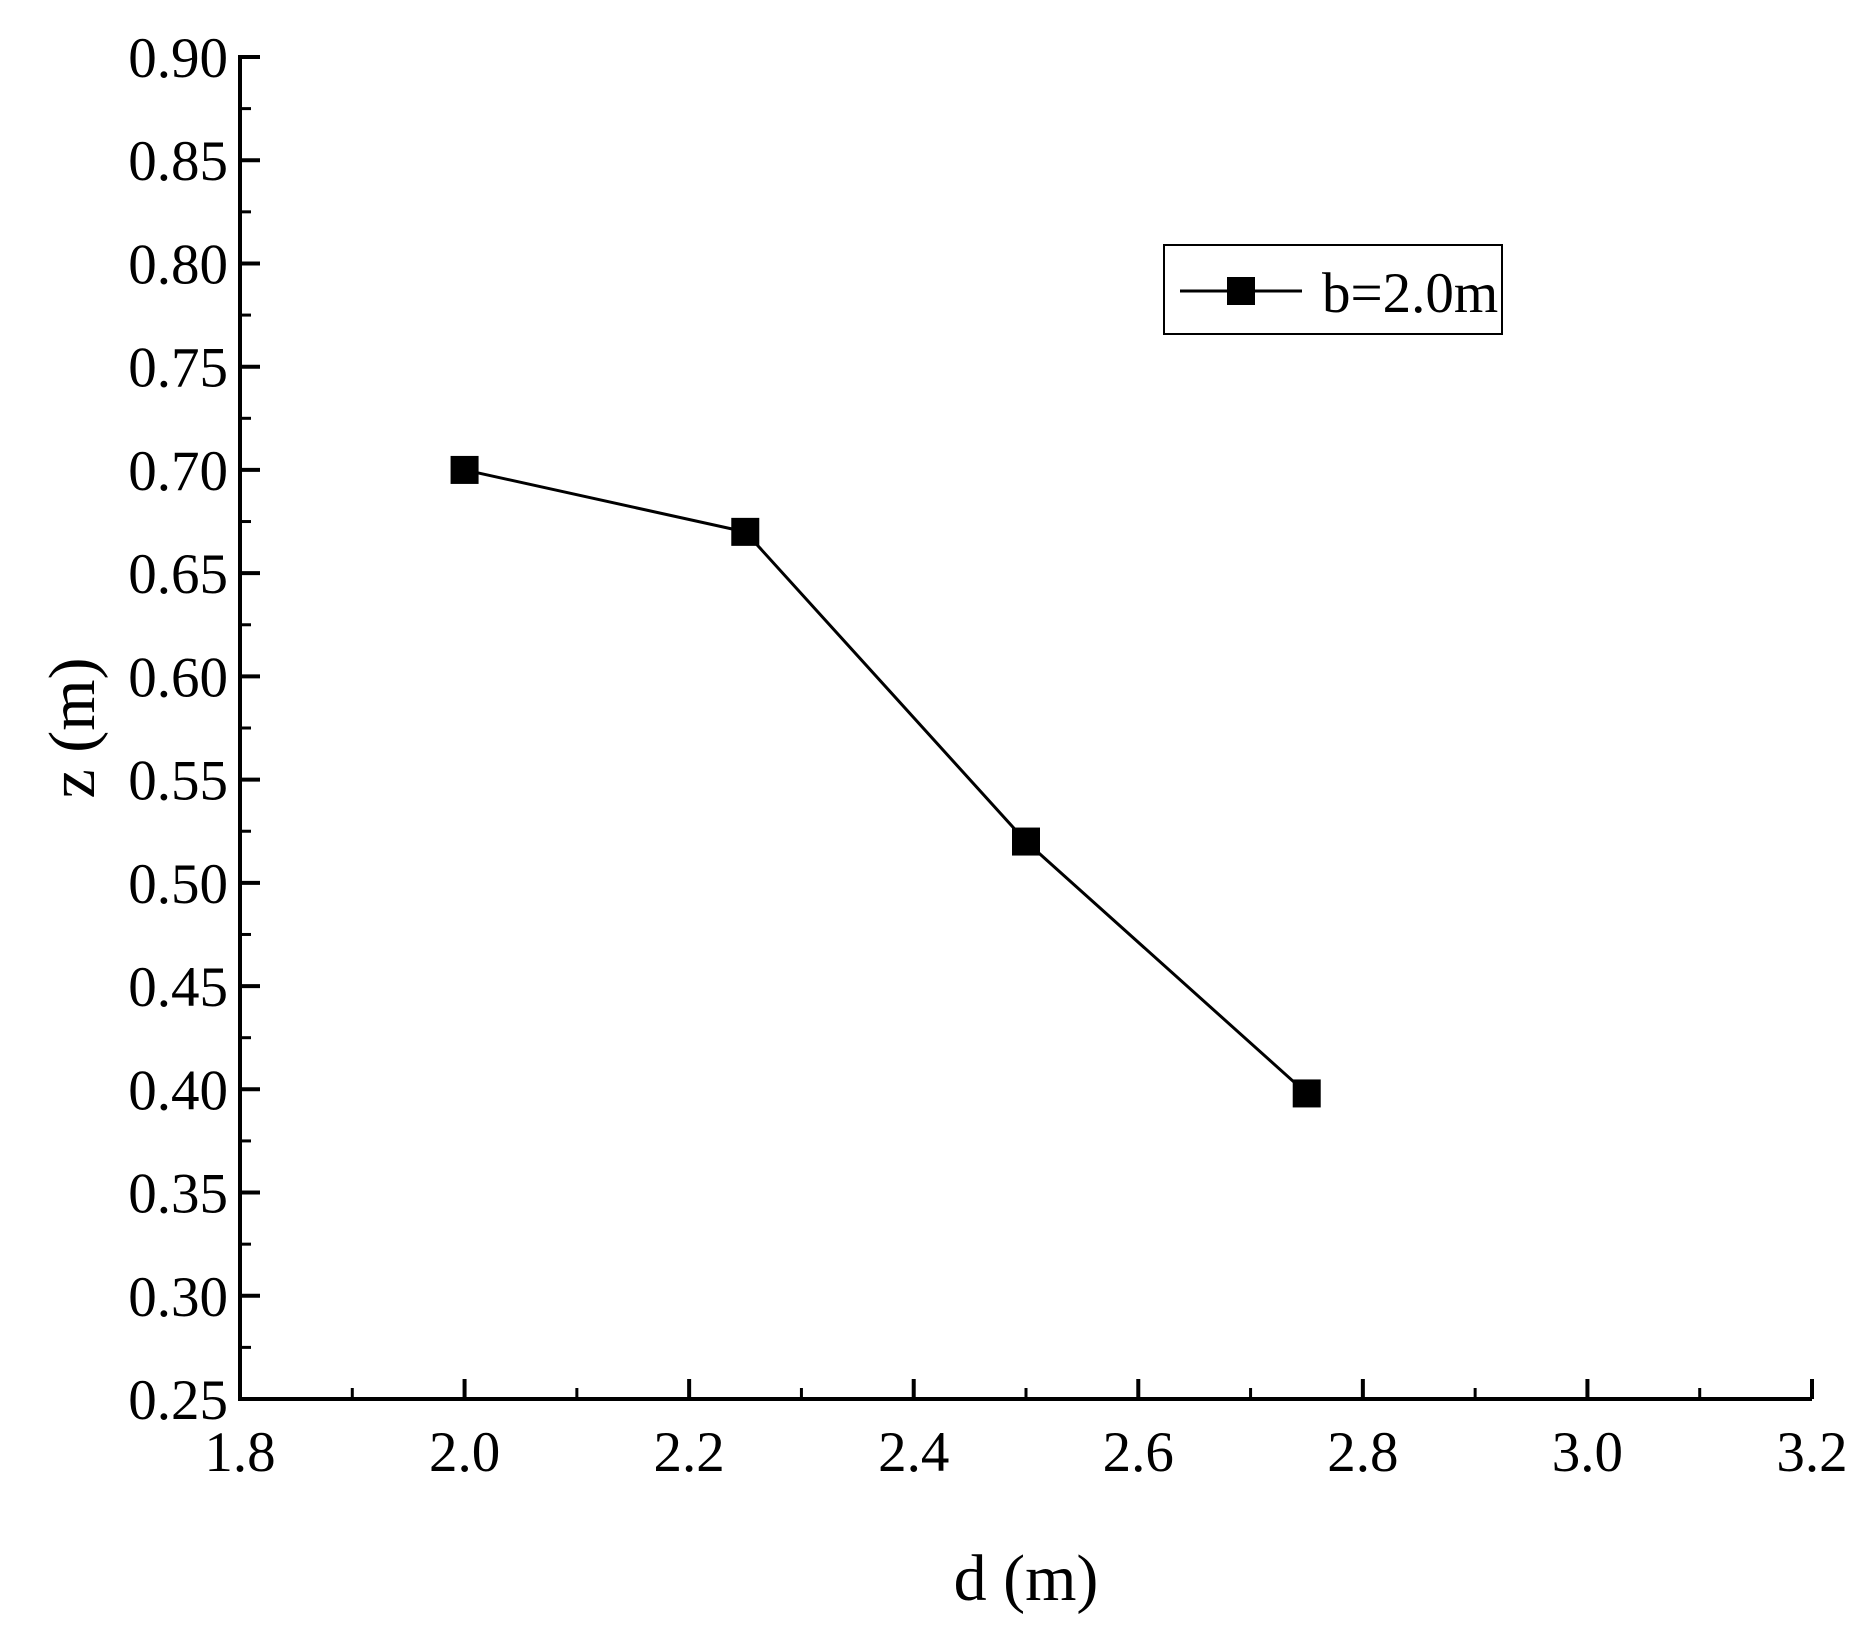 The image size is (1855, 1637). I want to click on y-tick-label: 0.50, so click(178, 884).